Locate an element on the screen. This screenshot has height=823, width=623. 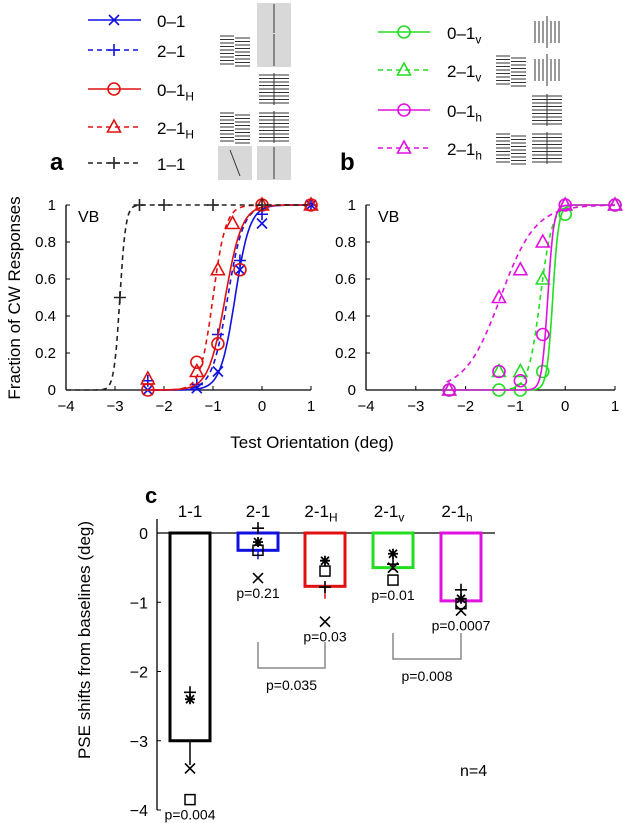
legend-item: 0–1 is located at coordinates (189, 20).